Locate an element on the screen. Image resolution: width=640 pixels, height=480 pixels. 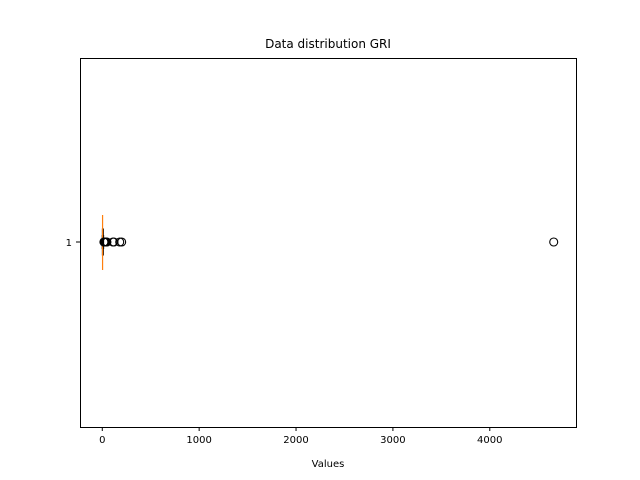
x-axis: 0 1000 2000 3000 4000 is located at coordinates (301, 436).